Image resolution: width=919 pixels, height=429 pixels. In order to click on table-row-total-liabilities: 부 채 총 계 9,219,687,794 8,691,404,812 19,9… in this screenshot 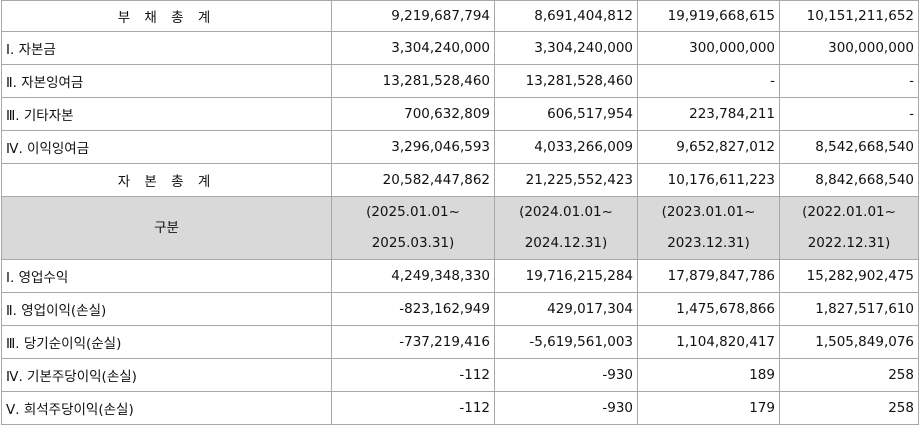, I will do `click(460, 16)`.